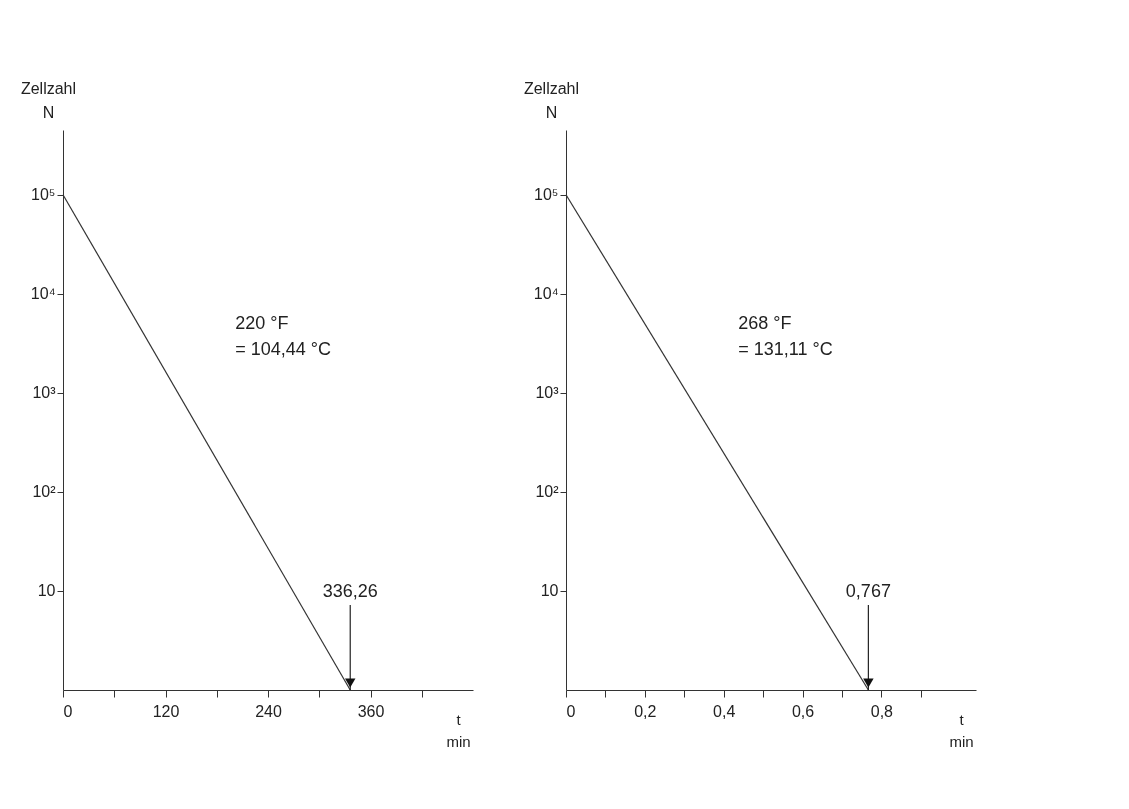  What do you see at coordinates (350, 591) in the screenshot?
I see `annotation: 336,26` at bounding box center [350, 591].